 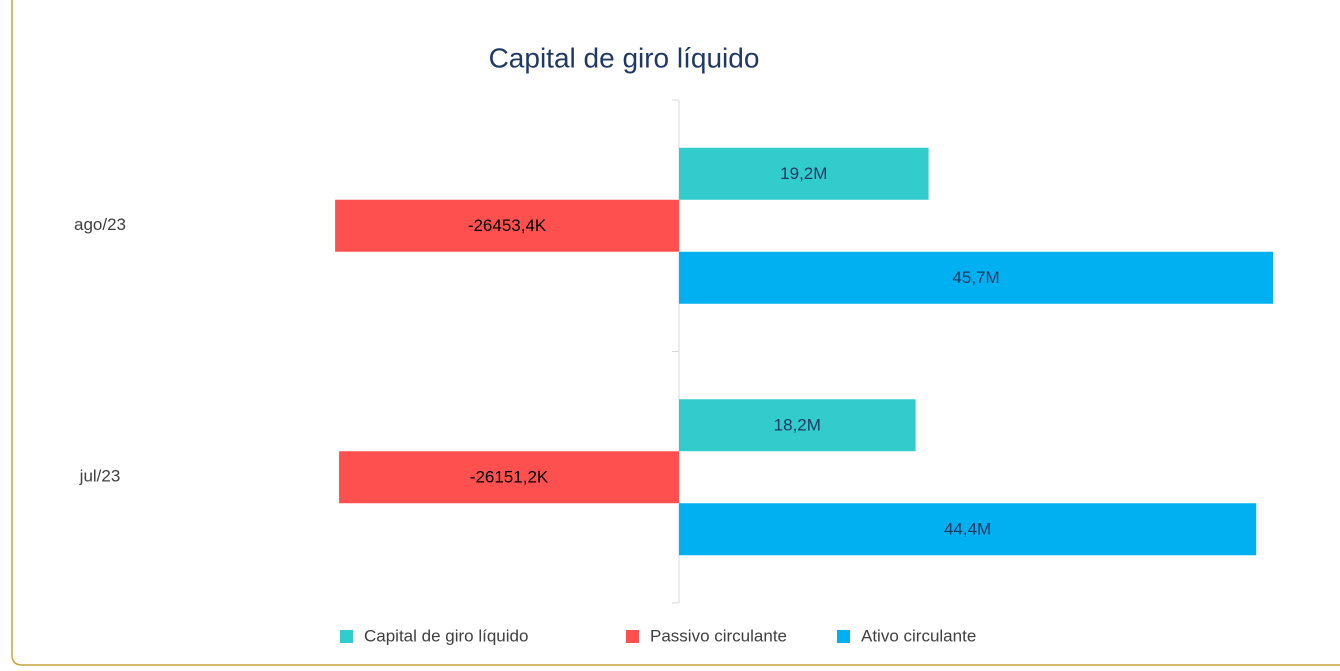 I want to click on data-label: 19,2M, so click(x=803, y=173).